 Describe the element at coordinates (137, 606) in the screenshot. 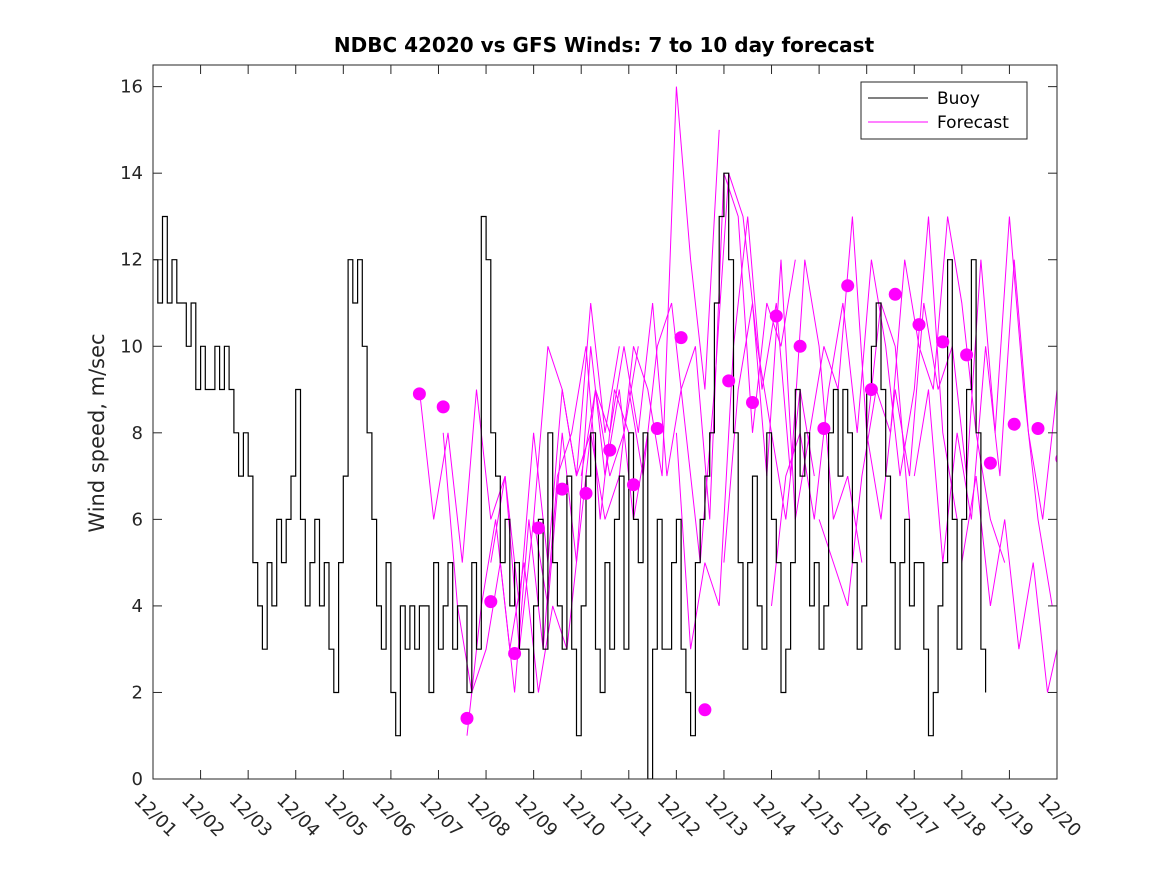

I see `y-tick-label: 4` at that location.